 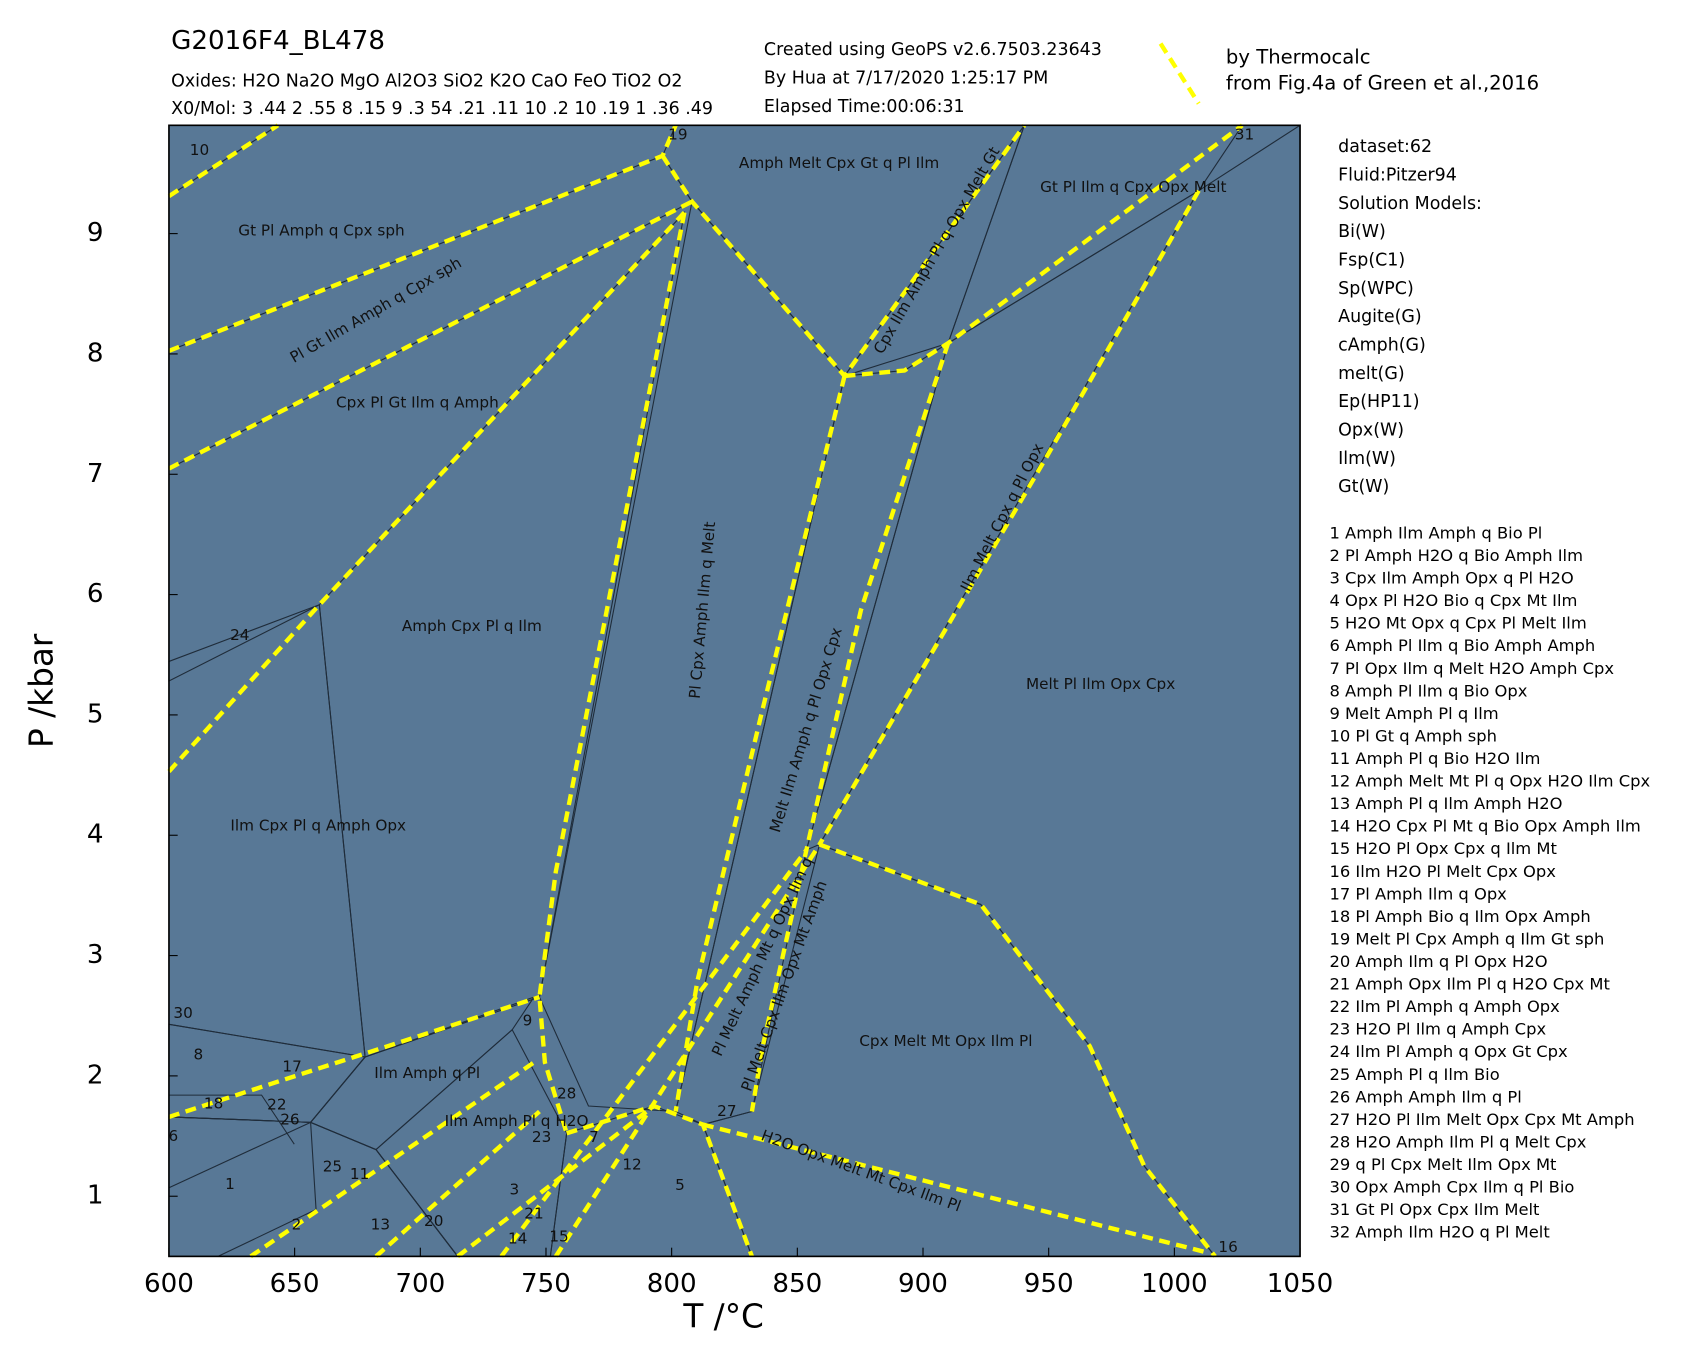 What do you see at coordinates (1362, 232) in the screenshot?
I see `settings-line: Bi(W)` at bounding box center [1362, 232].